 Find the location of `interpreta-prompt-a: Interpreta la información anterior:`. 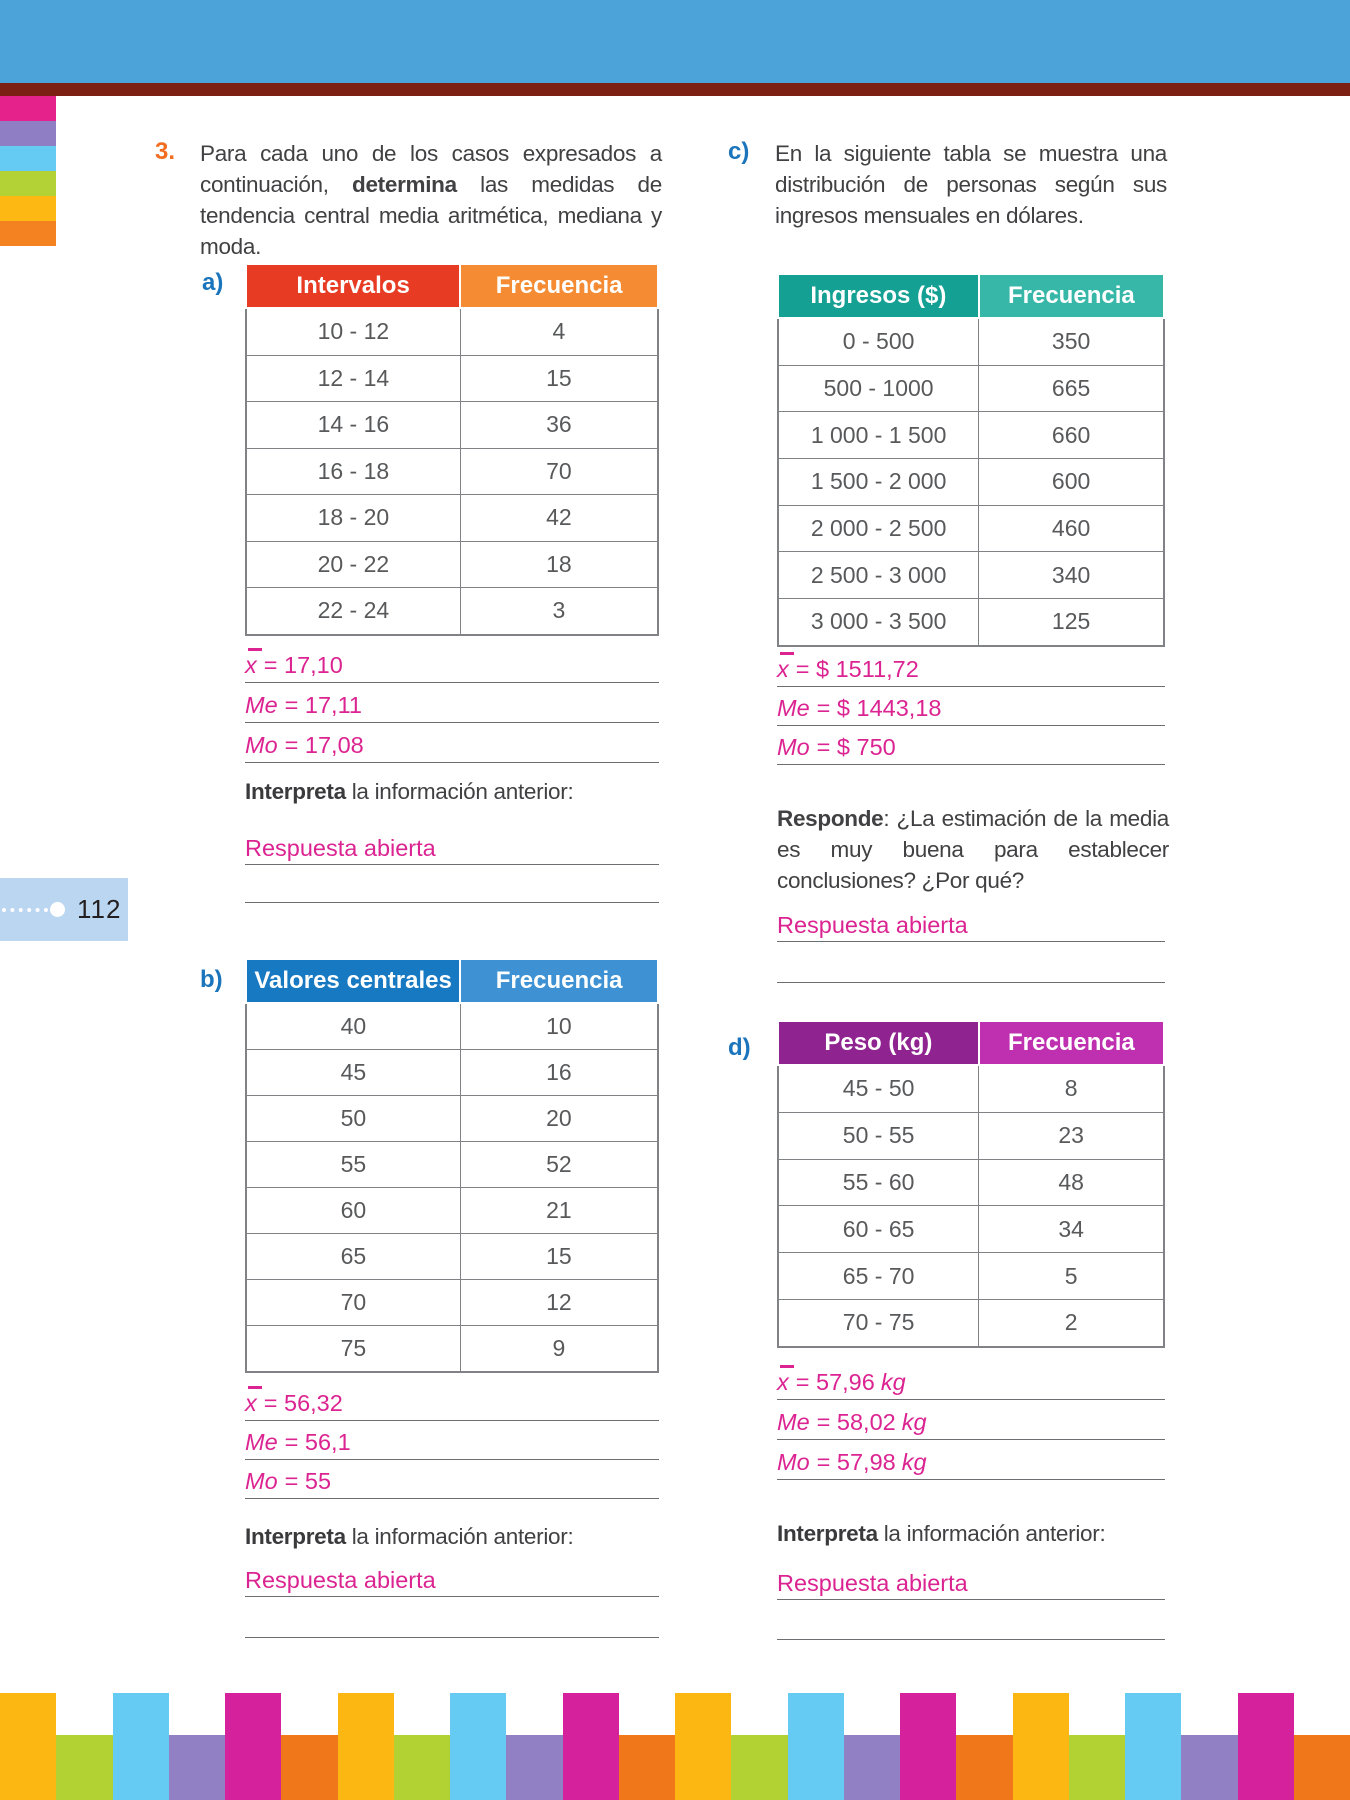

interpreta-prompt-a: Interpreta la información anterior: is located at coordinates (409, 792).